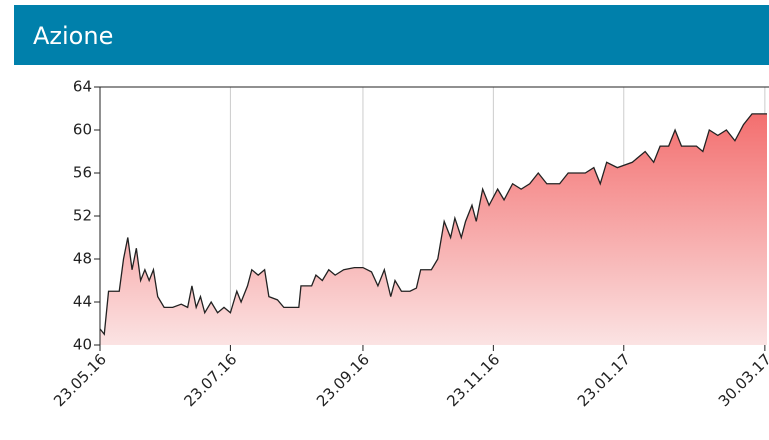 The height and width of the screenshot is (440, 769). What do you see at coordinates (82, 173) in the screenshot?
I see `y-tick-label: 56` at bounding box center [82, 173].